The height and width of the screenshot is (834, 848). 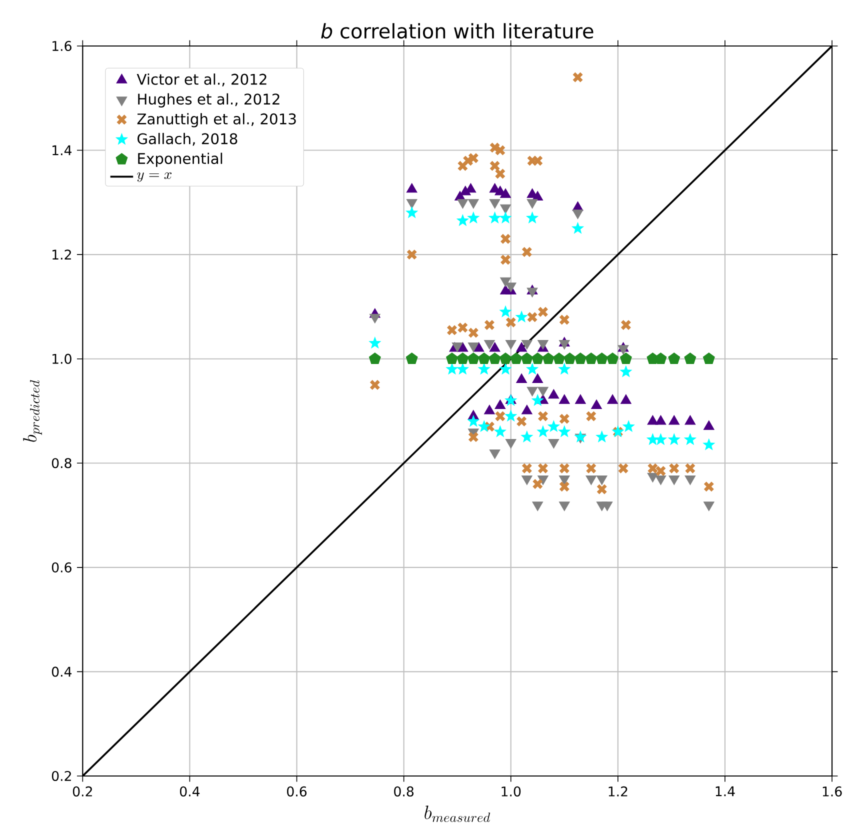 What do you see at coordinates (62, 150) in the screenshot?
I see `y-tick-label: 1.4` at bounding box center [62, 150].